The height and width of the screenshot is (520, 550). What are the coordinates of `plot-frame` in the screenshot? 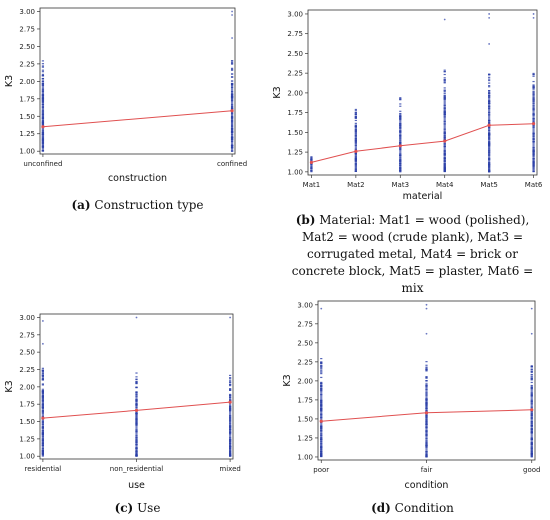 It's located at (137, 81).